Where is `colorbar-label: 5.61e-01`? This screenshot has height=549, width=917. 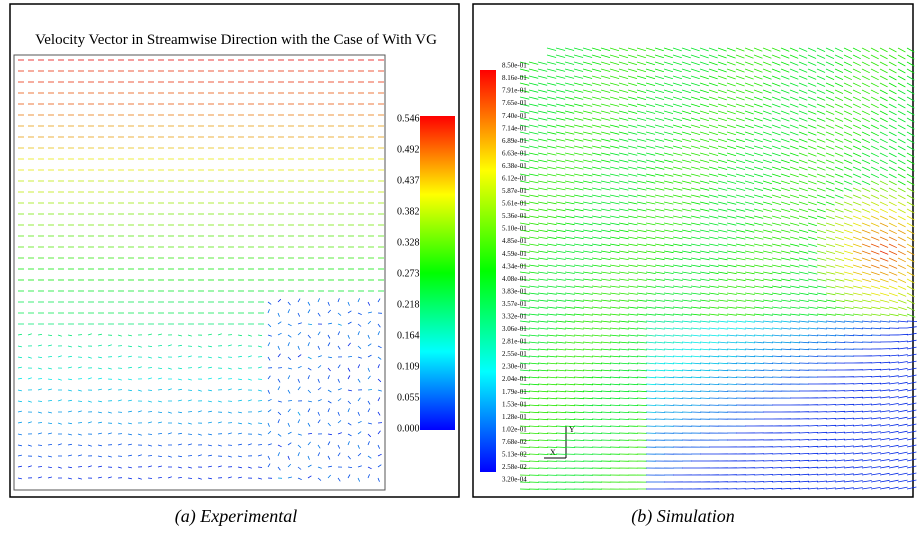
colorbar-label: 5.61e-01 is located at coordinates (514, 204).